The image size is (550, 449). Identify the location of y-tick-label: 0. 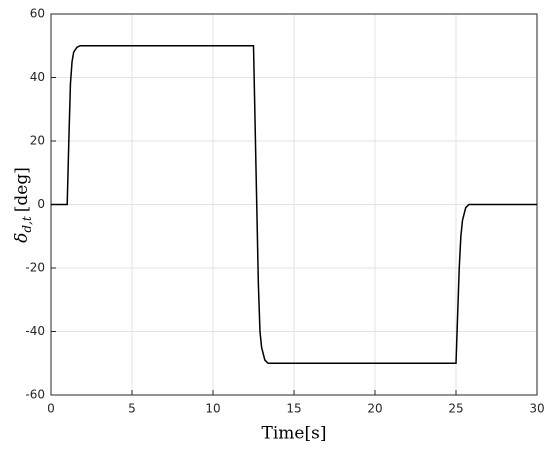
(41, 204).